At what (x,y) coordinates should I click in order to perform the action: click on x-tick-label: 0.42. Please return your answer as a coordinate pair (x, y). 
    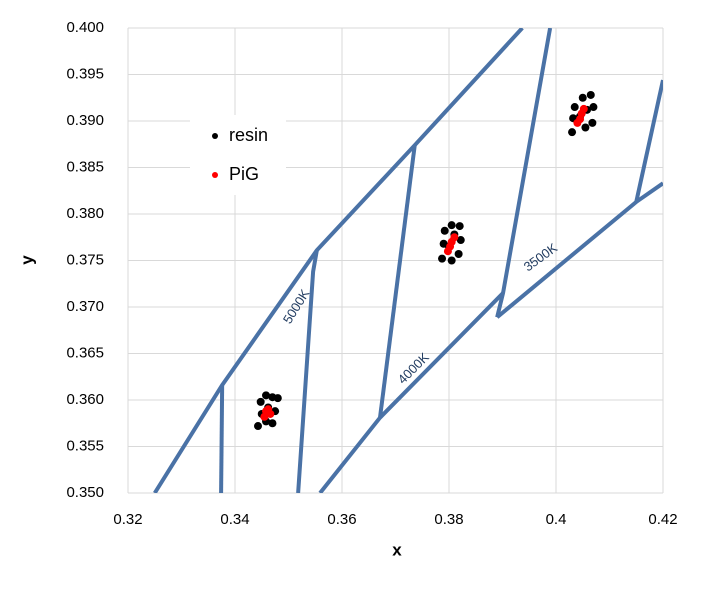
    Looking at the image, I should click on (662, 519).